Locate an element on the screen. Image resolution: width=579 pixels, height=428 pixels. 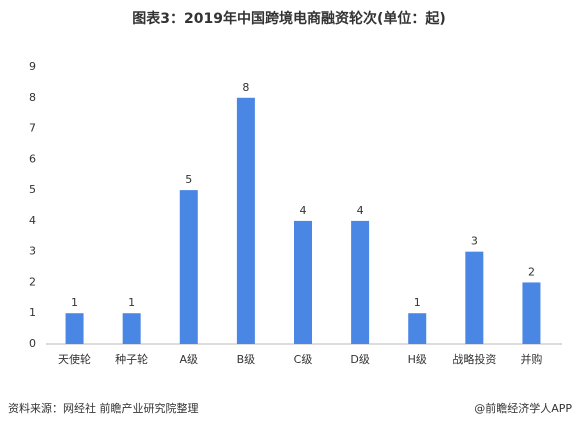
x-tick-label: C级 is located at coordinates (303, 359).